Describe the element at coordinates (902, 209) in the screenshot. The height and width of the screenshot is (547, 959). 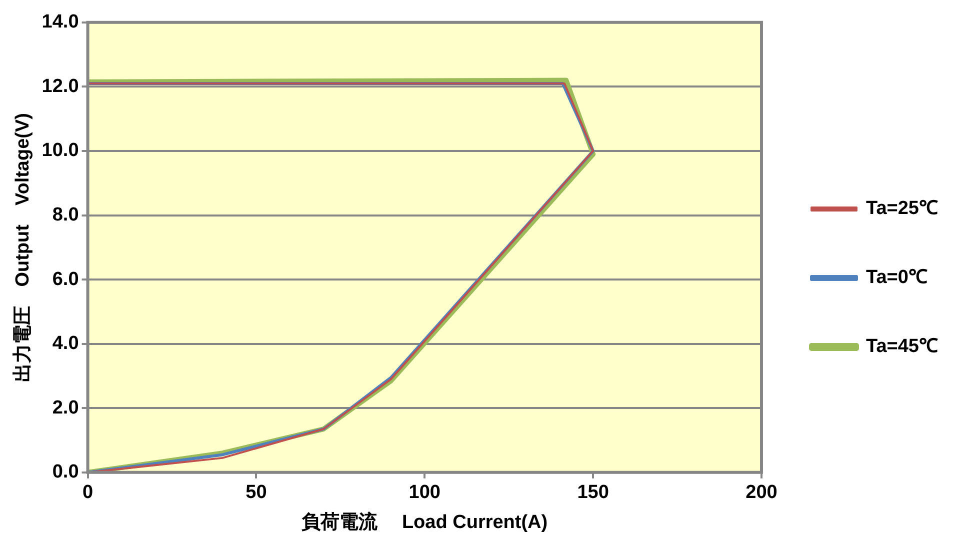
I see `legend-label: Ta=25℃` at that location.